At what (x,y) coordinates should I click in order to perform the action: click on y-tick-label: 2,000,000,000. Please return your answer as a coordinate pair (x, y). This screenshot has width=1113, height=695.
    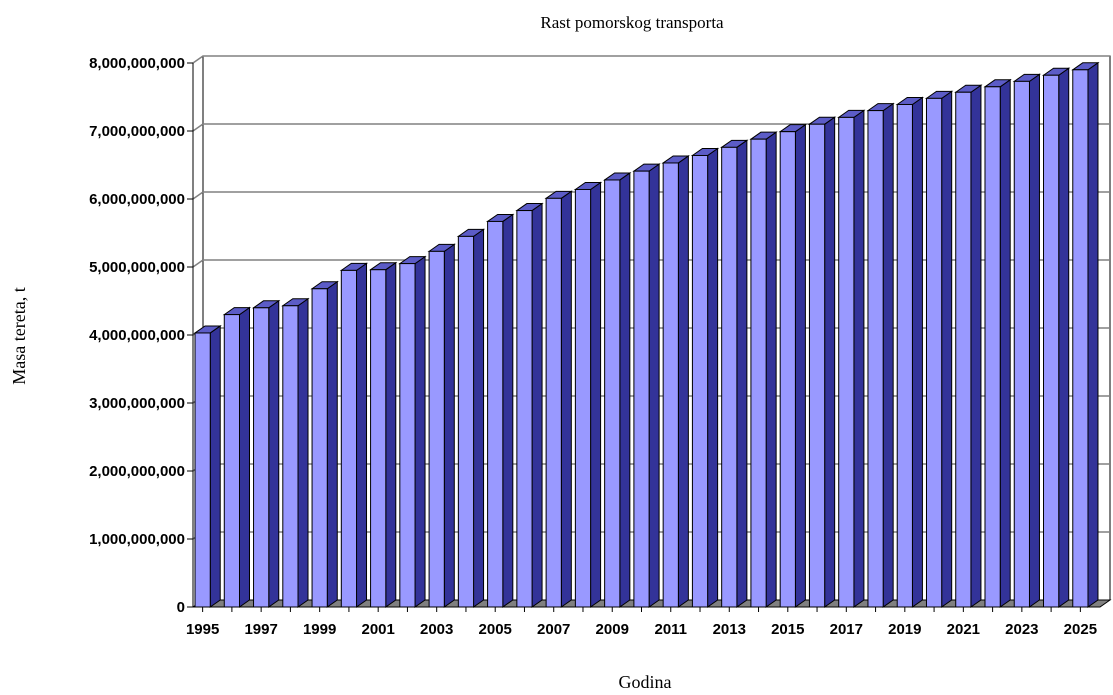
    Looking at the image, I should click on (137, 471).